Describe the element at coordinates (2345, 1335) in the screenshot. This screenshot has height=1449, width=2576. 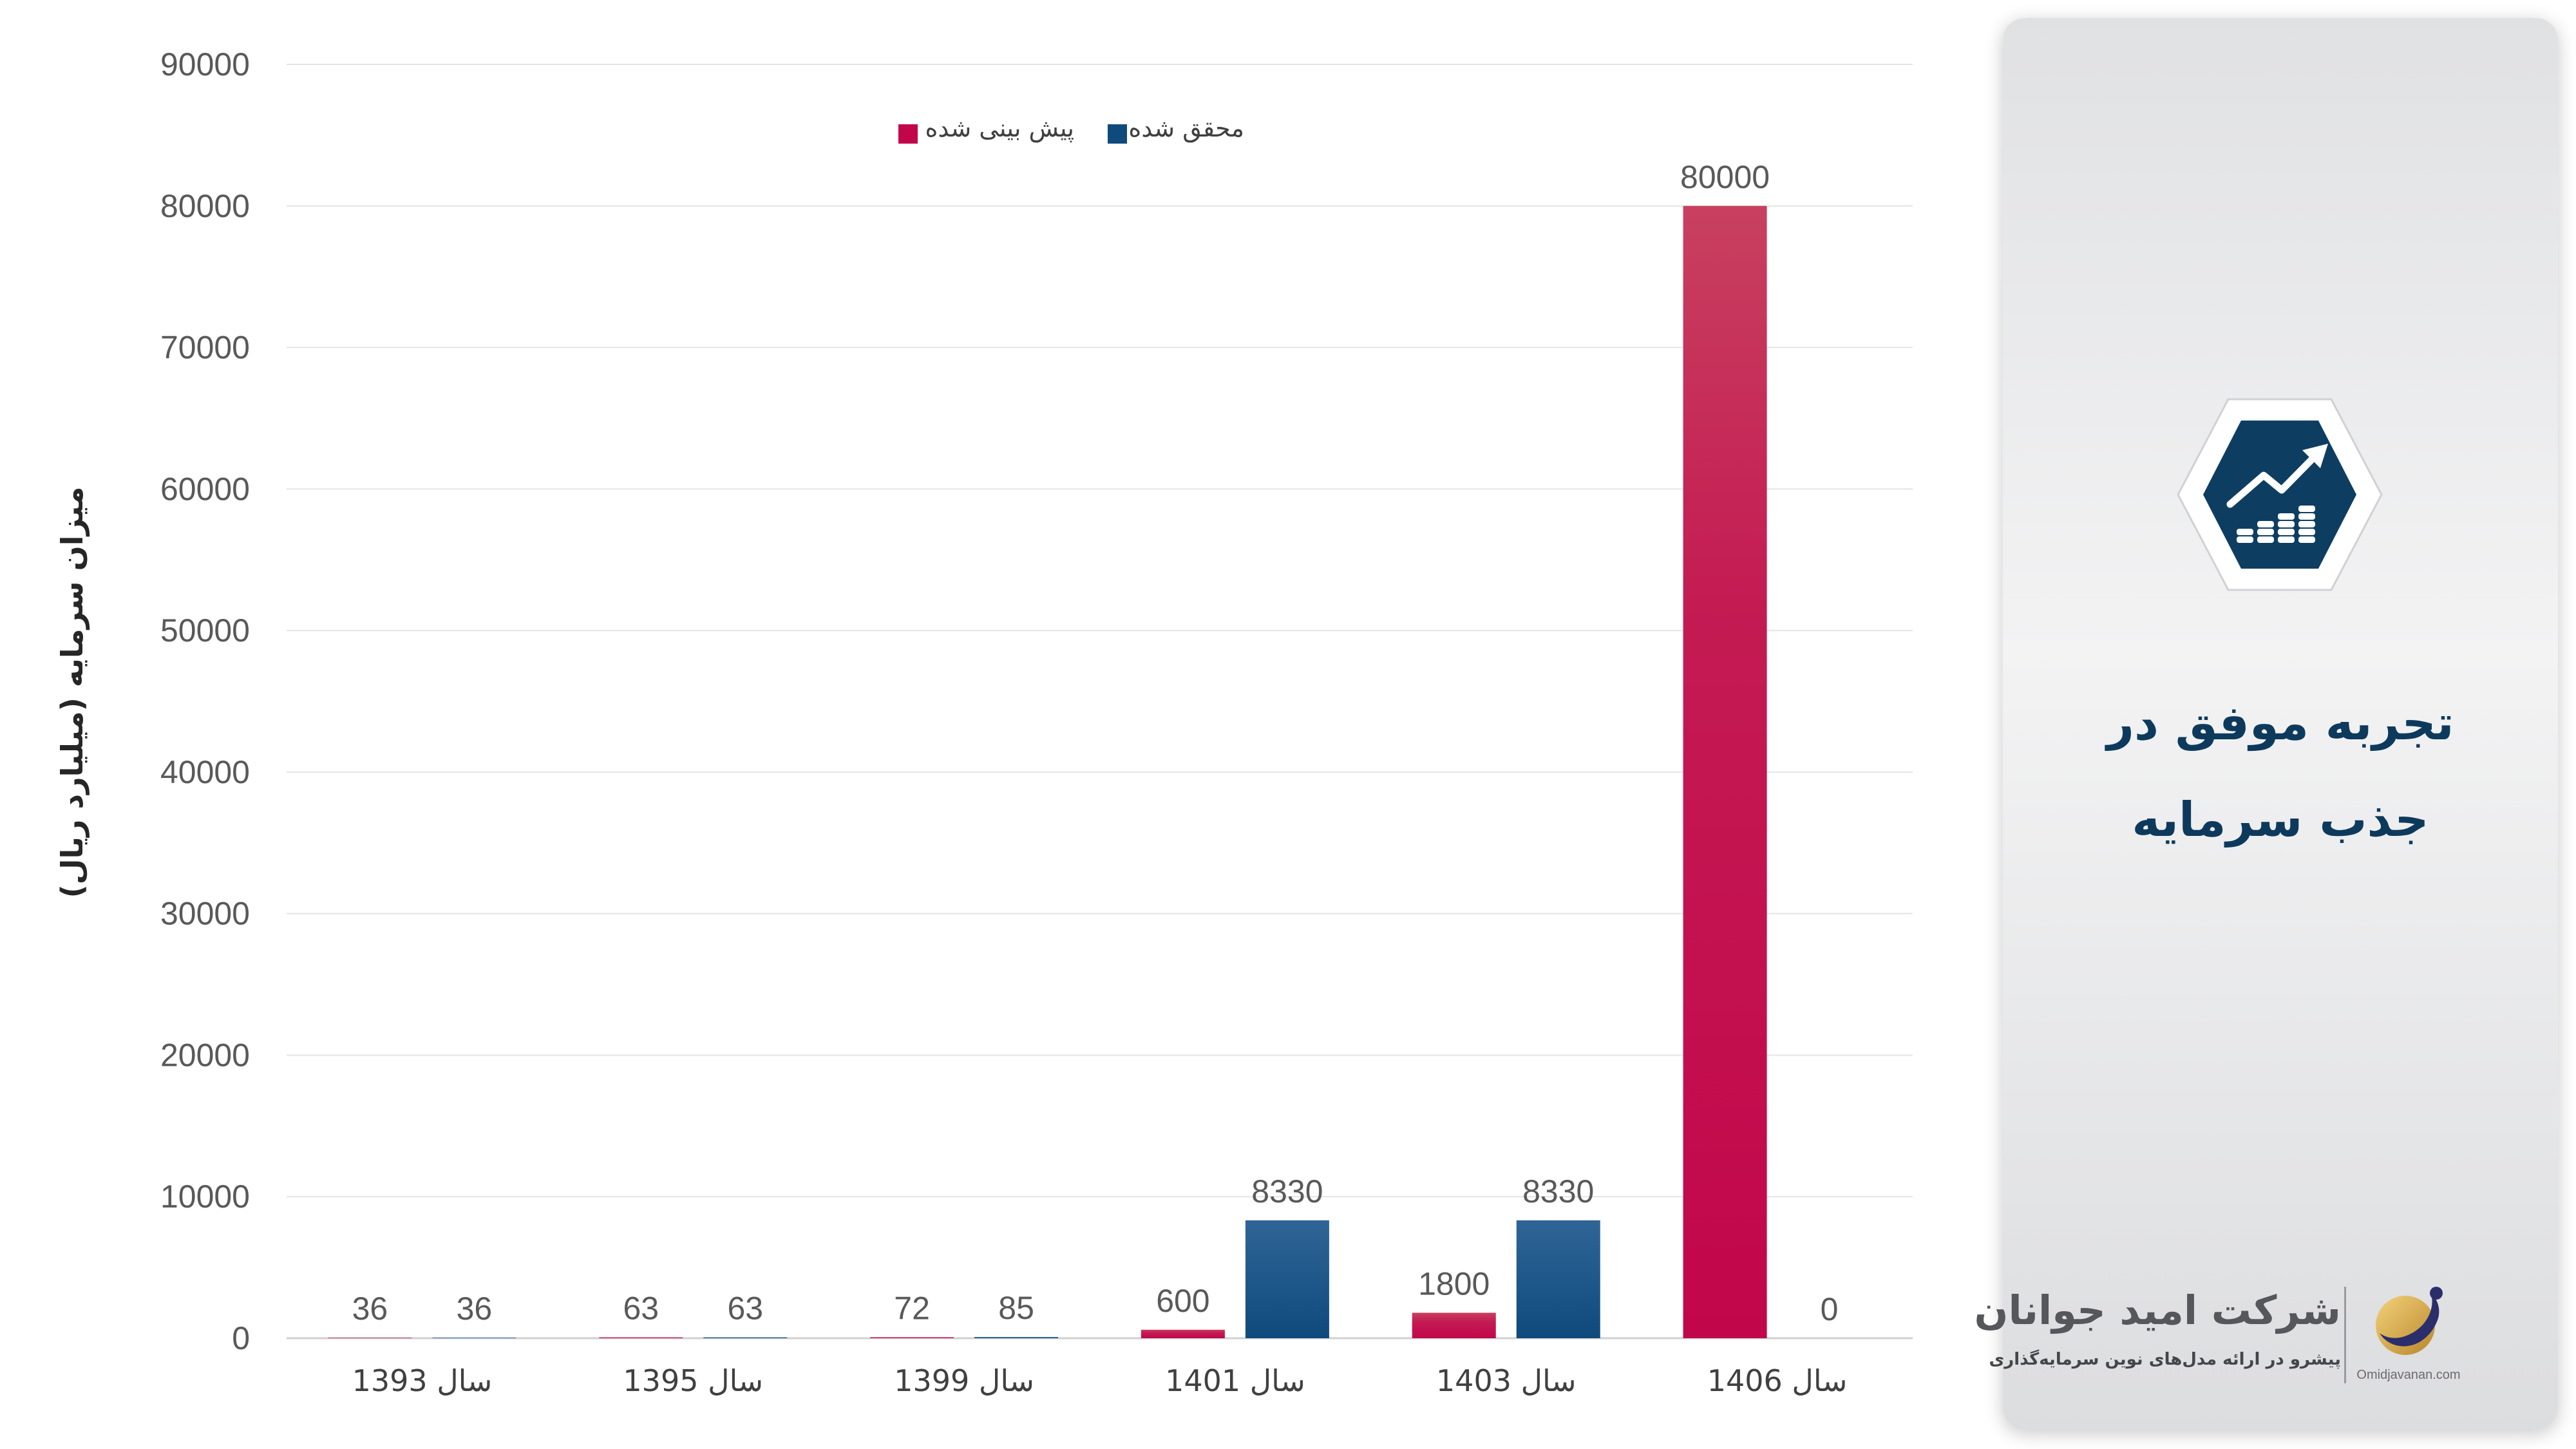
I see `brand-divider` at that location.